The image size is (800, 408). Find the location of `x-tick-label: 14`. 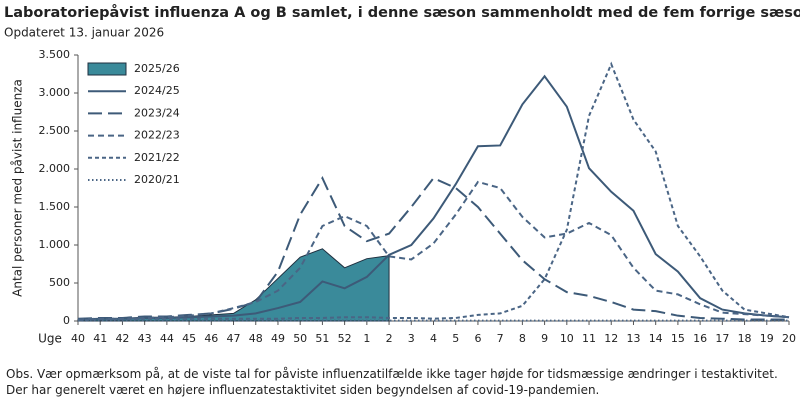

x-tick-label: 14 is located at coordinates (656, 338).